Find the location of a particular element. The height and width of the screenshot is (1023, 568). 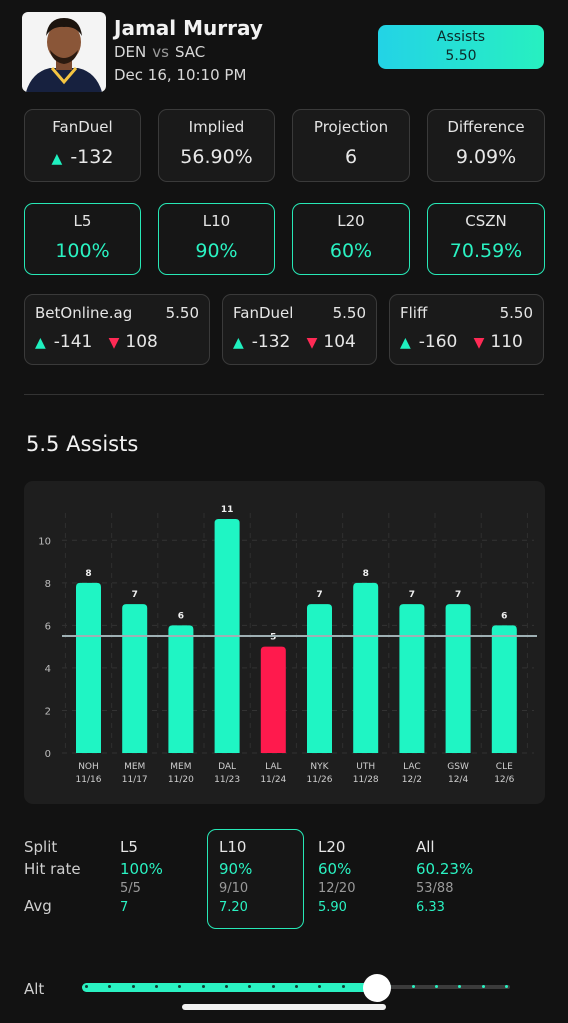

bar-value-label: 6 is located at coordinates (181, 616).